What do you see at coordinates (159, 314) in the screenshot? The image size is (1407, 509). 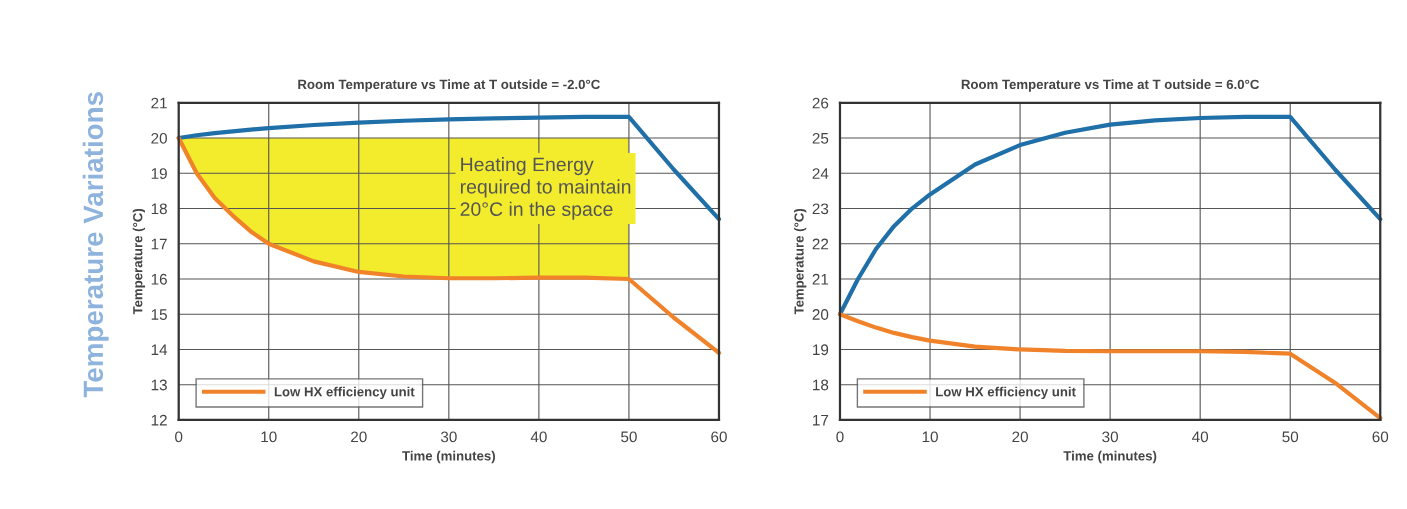 I see `y-tick-label: 15` at bounding box center [159, 314].